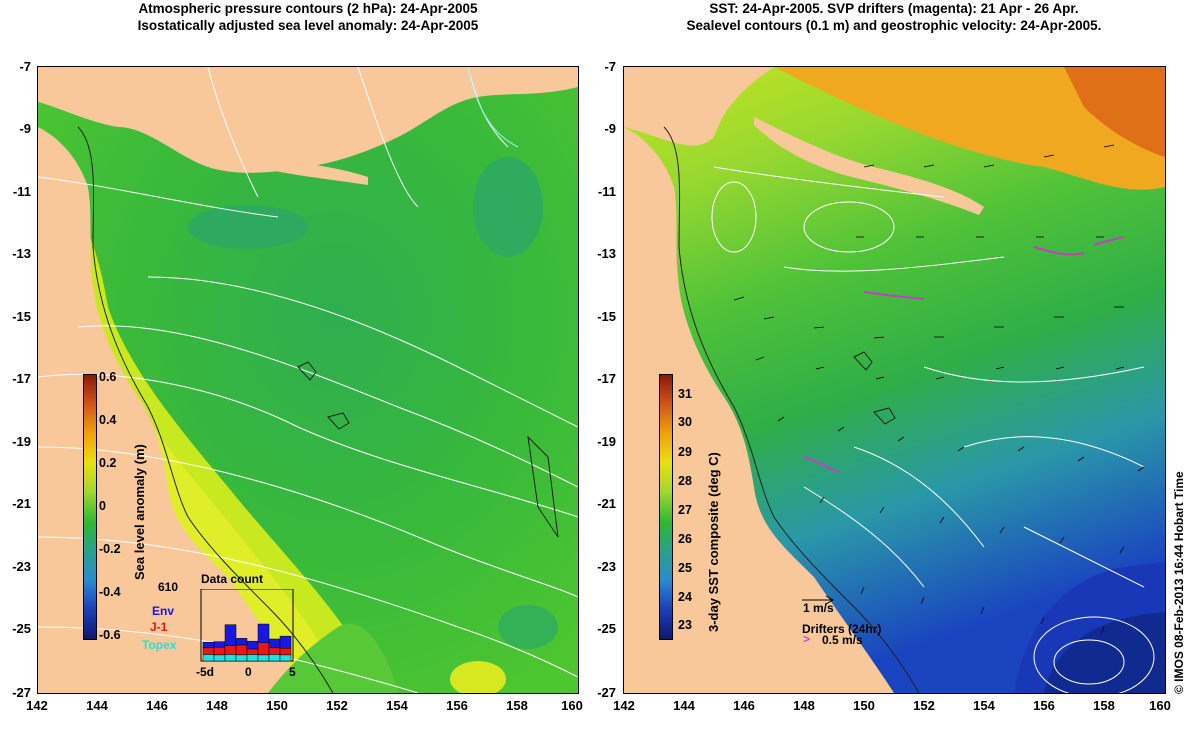 The width and height of the screenshot is (1200, 750). I want to click on colorbar-tick: 0.6, so click(108, 377).